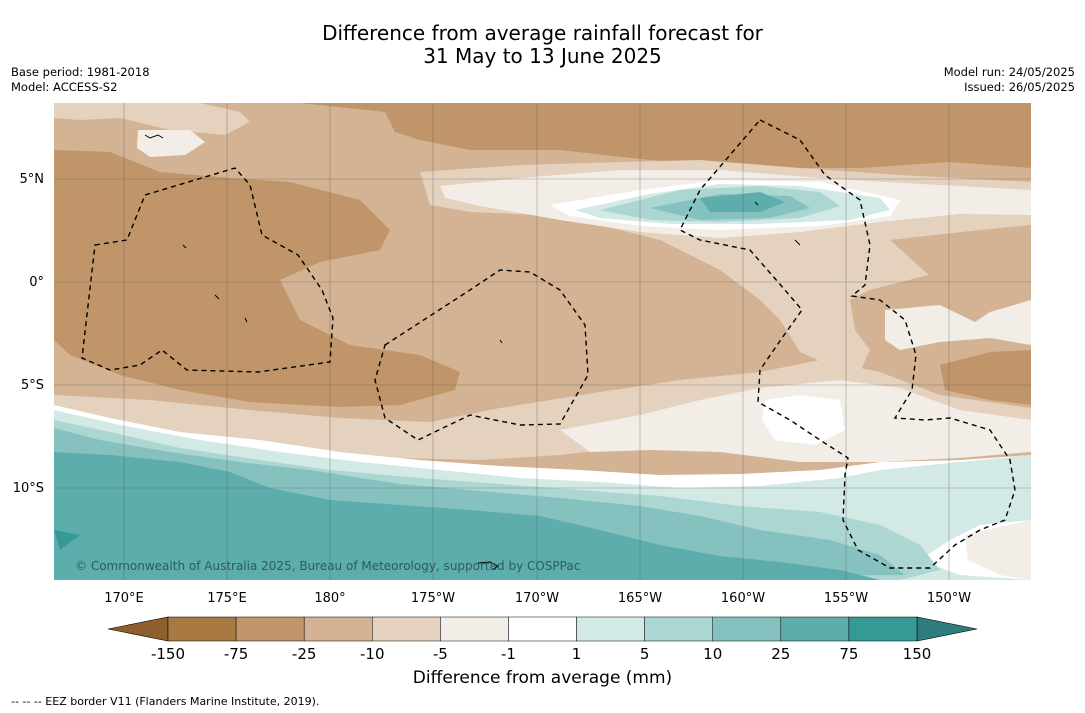 The image size is (1085, 713). Describe the element at coordinates (440, 654) in the screenshot. I see `colorbar-tick-label: -5` at that location.